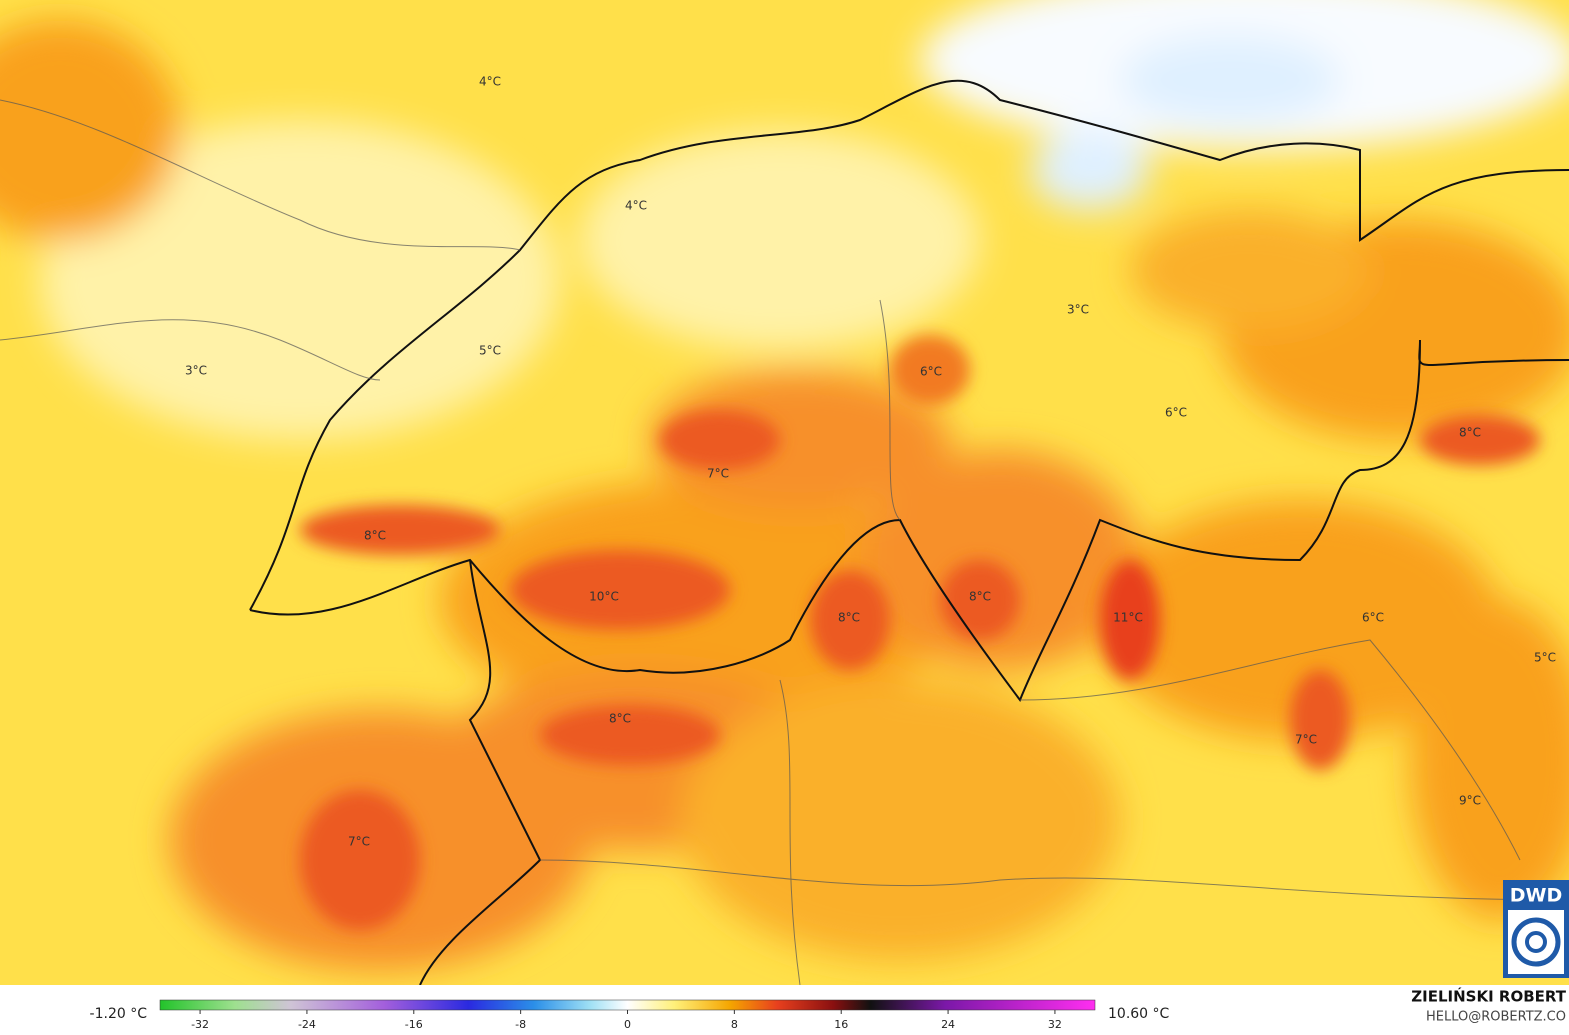  What do you see at coordinates (948, 1024) in the screenshot?
I see `colorbar-tick-label: 24` at bounding box center [948, 1024].